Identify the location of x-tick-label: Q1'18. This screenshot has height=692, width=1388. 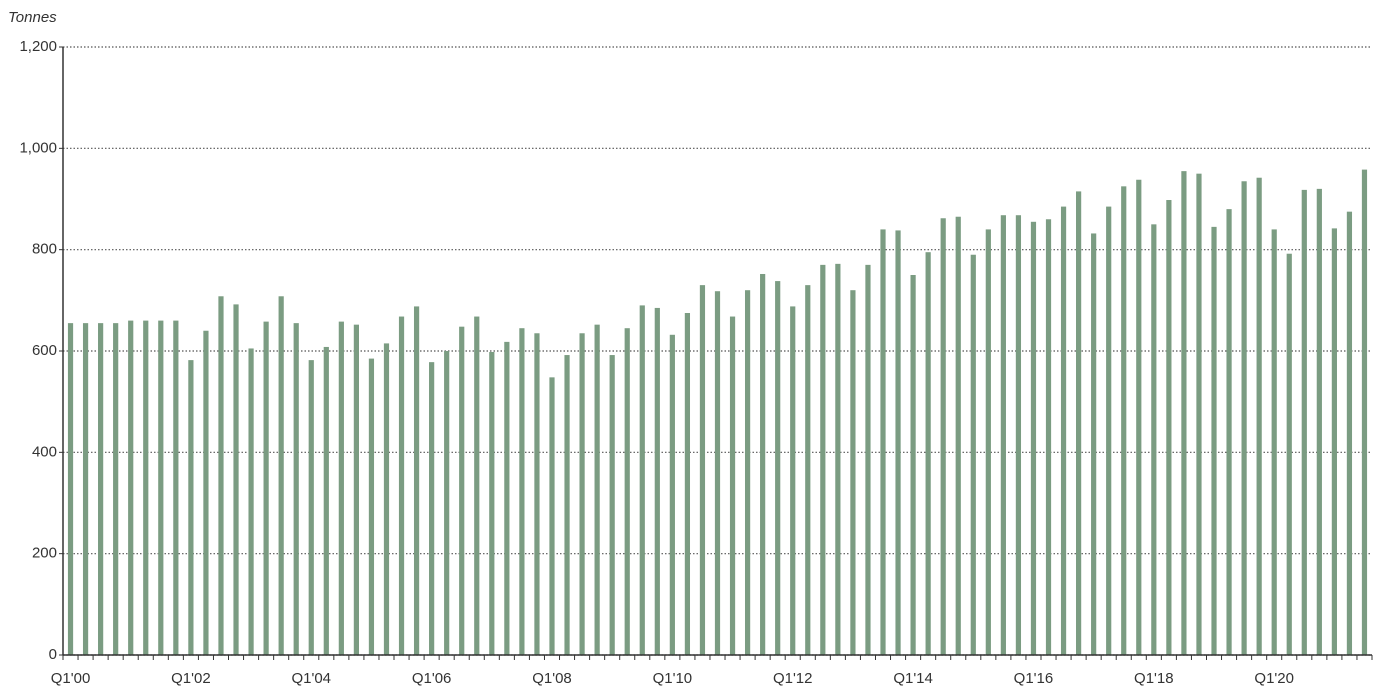
(1154, 678).